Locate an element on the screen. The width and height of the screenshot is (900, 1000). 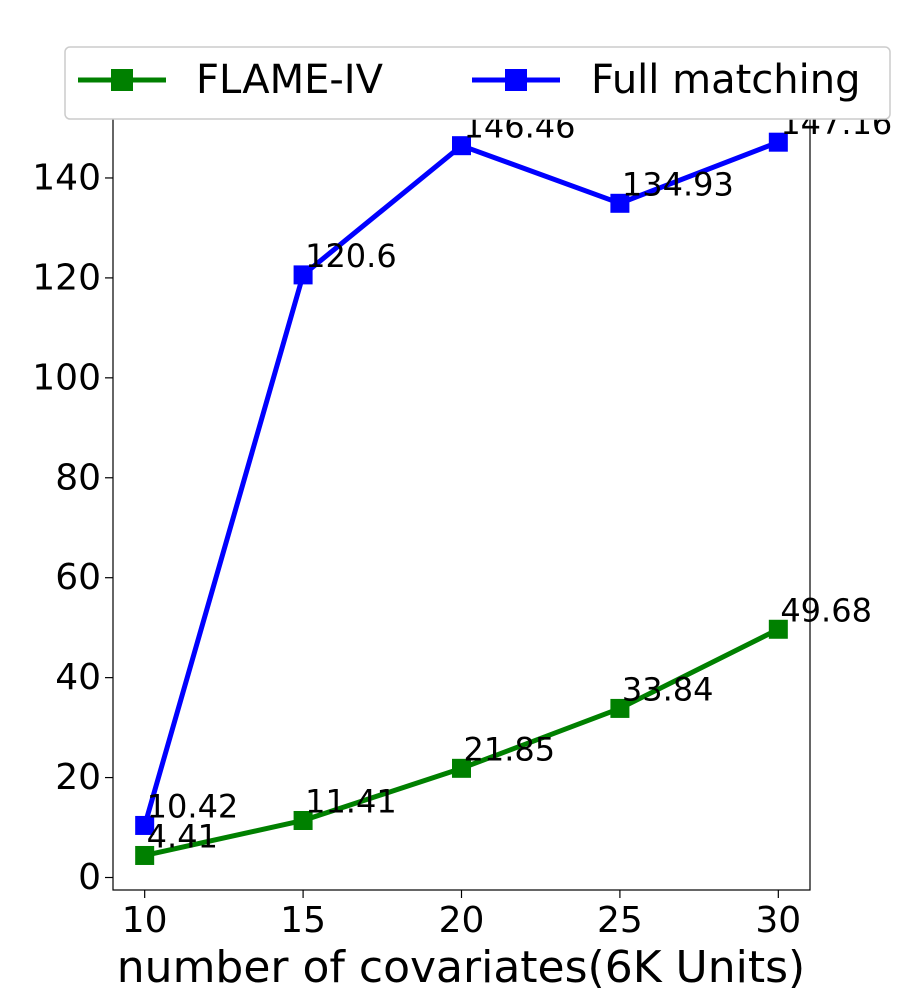
y-tick-label: 0 is located at coordinates (89, 877).